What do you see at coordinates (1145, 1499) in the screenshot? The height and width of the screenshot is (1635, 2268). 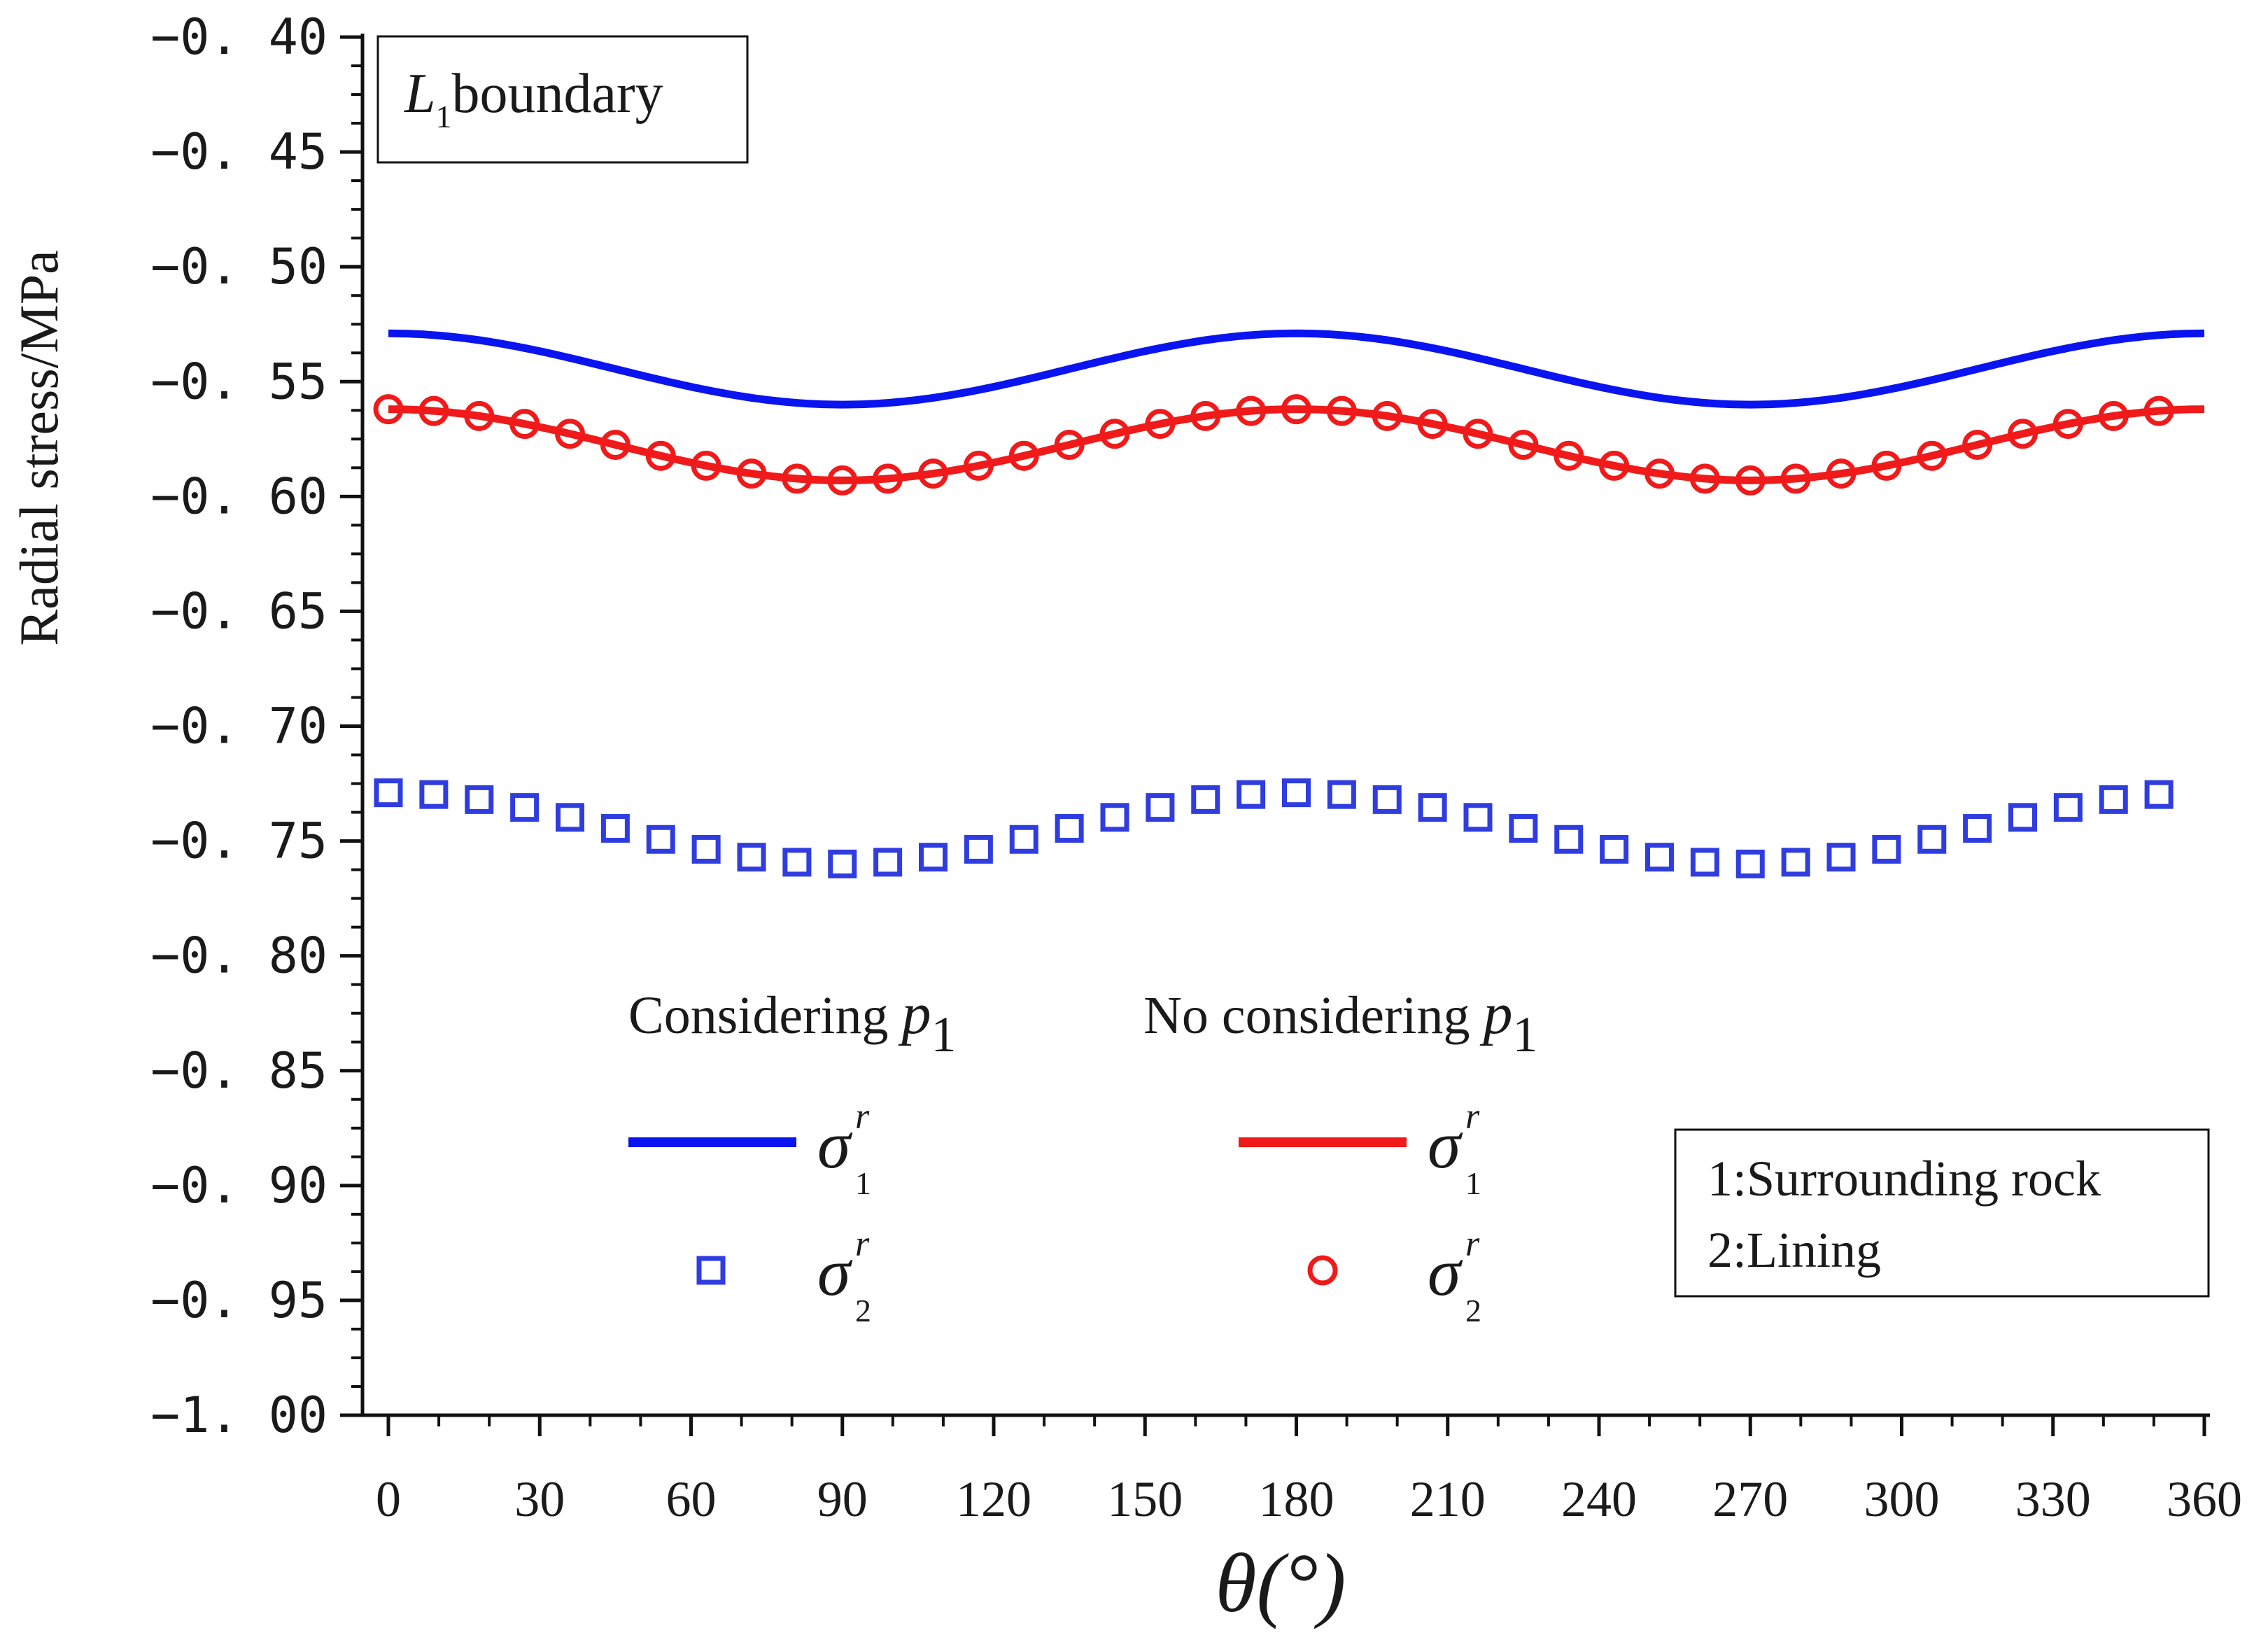 I see `x-tick-label: 150` at bounding box center [1145, 1499].